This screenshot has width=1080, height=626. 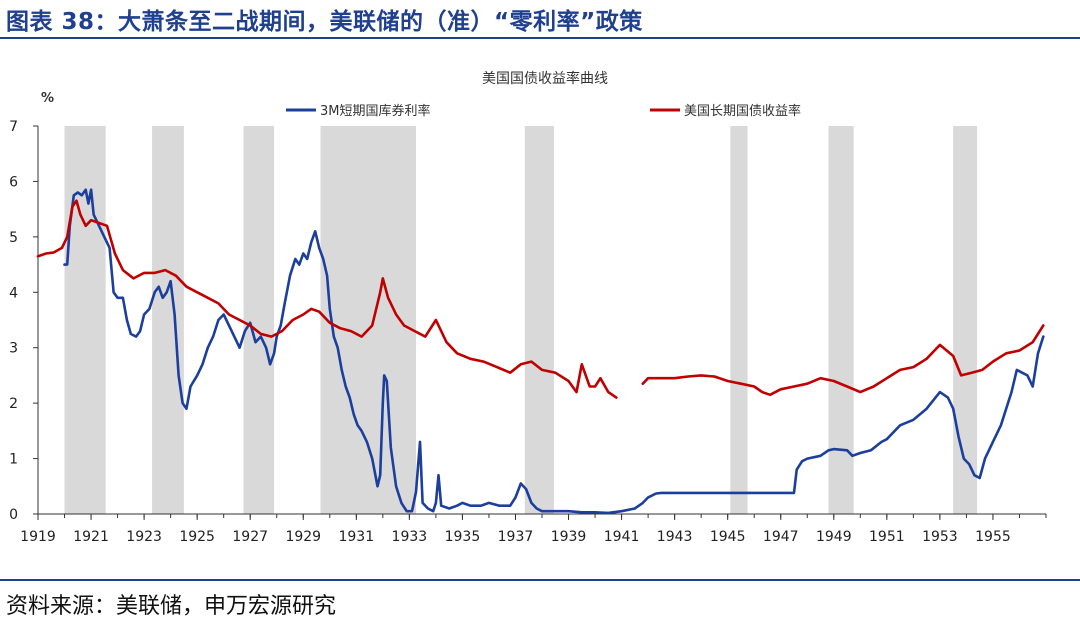 I want to click on y-tick-label: 3, so click(x=13, y=349).